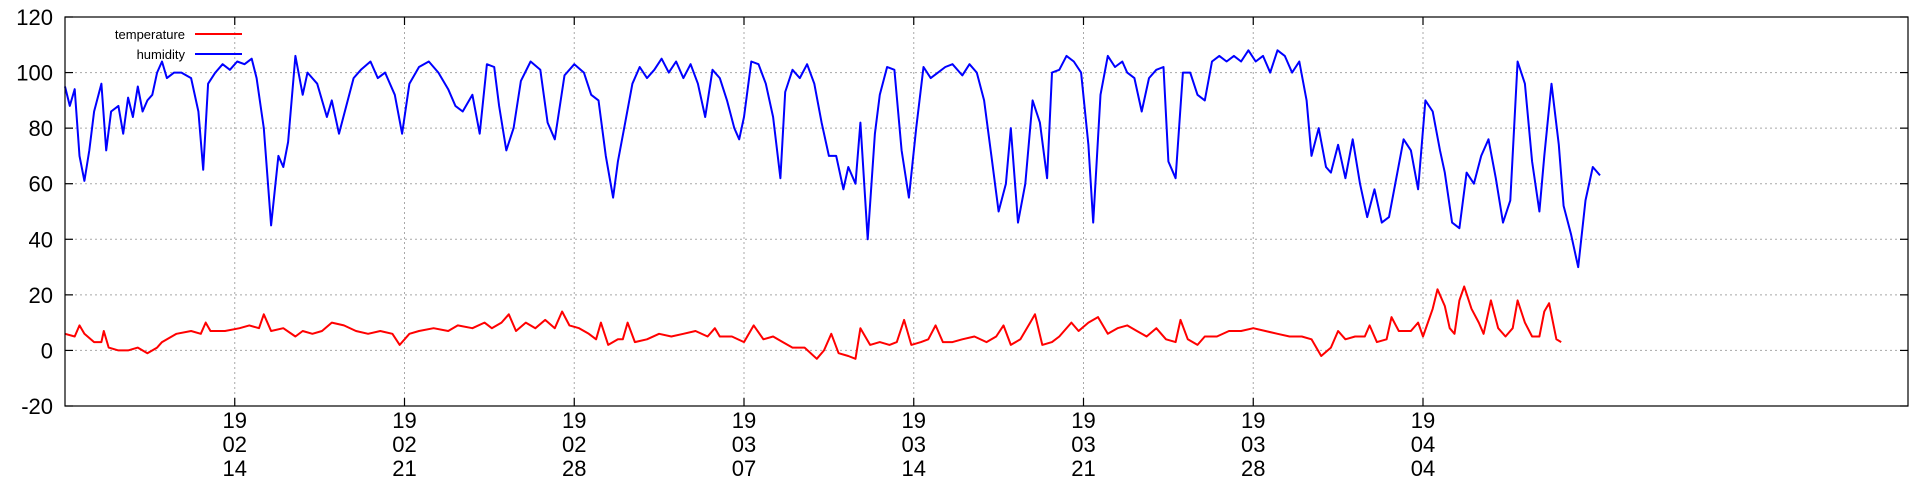 This screenshot has width=1920, height=480. Describe the element at coordinates (744, 468) in the screenshot. I see `x-tick-label: 07` at that location.